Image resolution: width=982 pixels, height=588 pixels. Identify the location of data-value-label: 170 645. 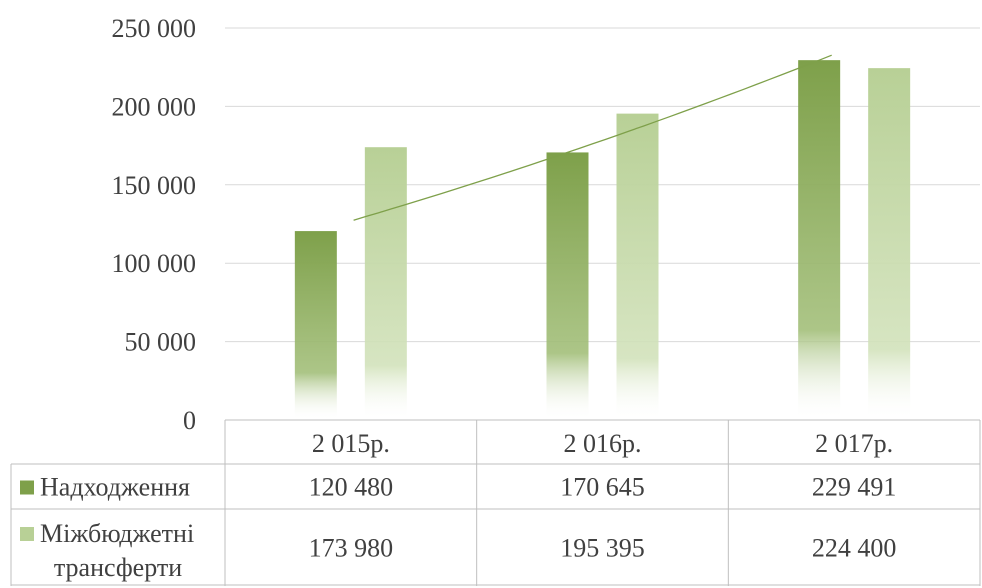
(602, 487).